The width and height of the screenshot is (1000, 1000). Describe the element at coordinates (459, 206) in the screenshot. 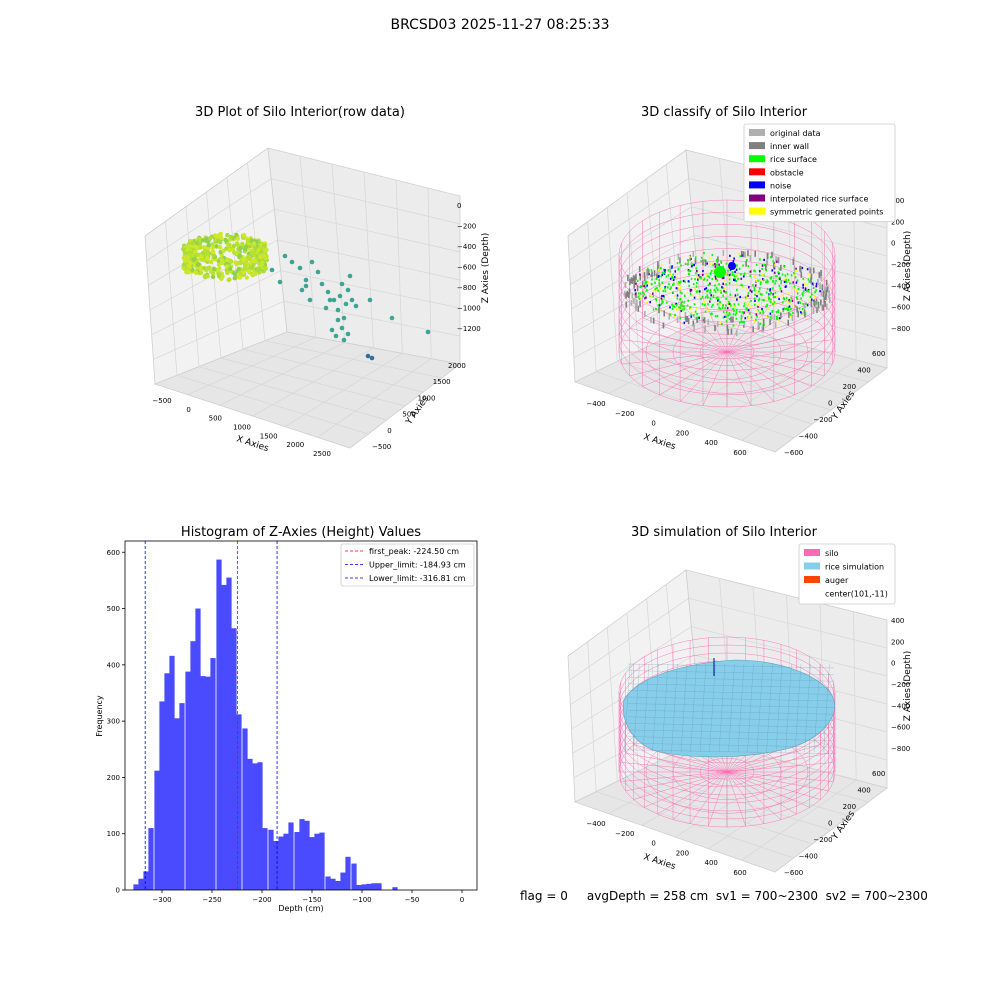

I see `raw-z-tick-label: 0` at that location.